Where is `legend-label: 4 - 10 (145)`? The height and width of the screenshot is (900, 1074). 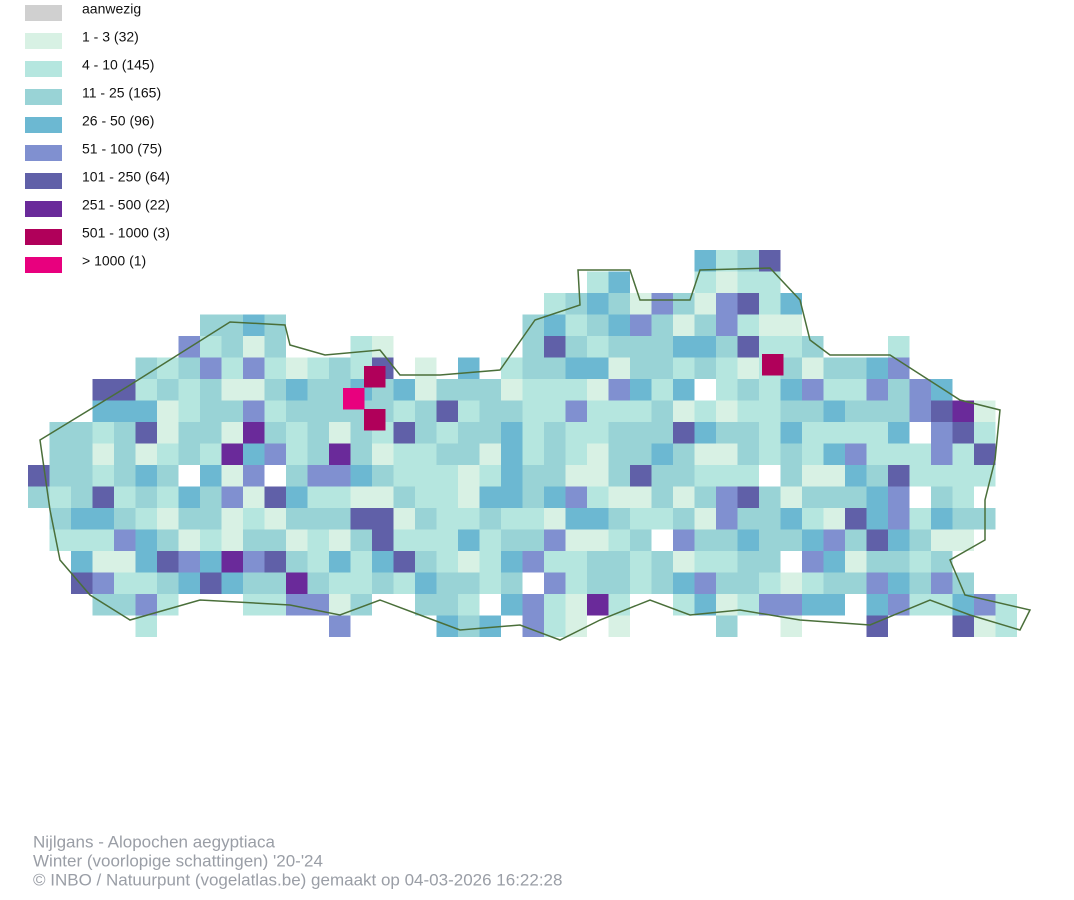
legend-label: 4 - 10 (145) is located at coordinates (118, 65).